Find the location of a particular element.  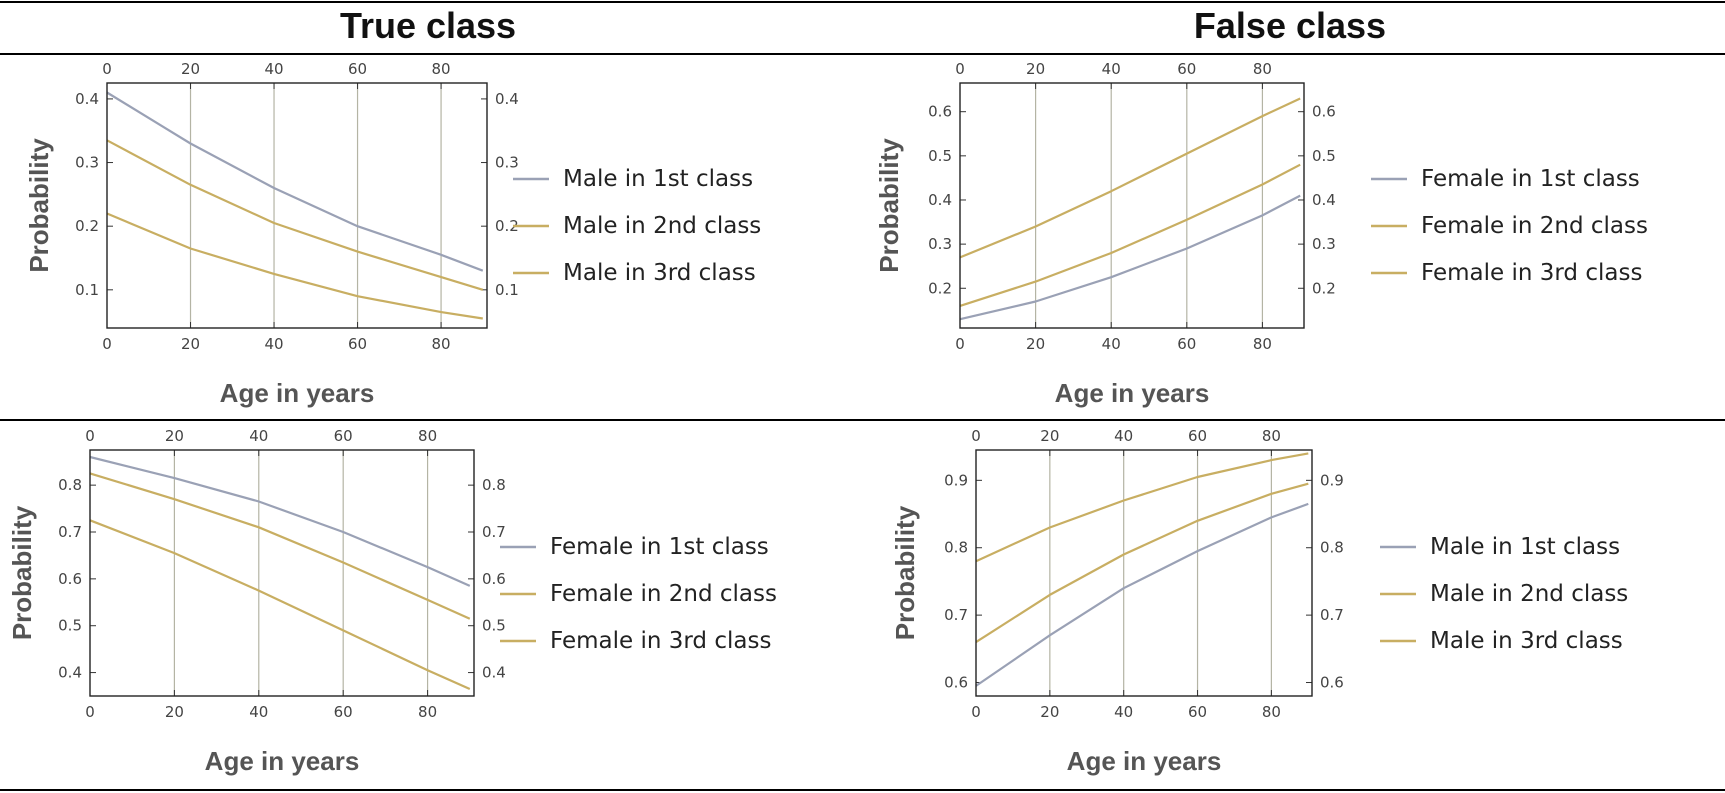

y-tick-label: 0.8 is located at coordinates (956, 548).